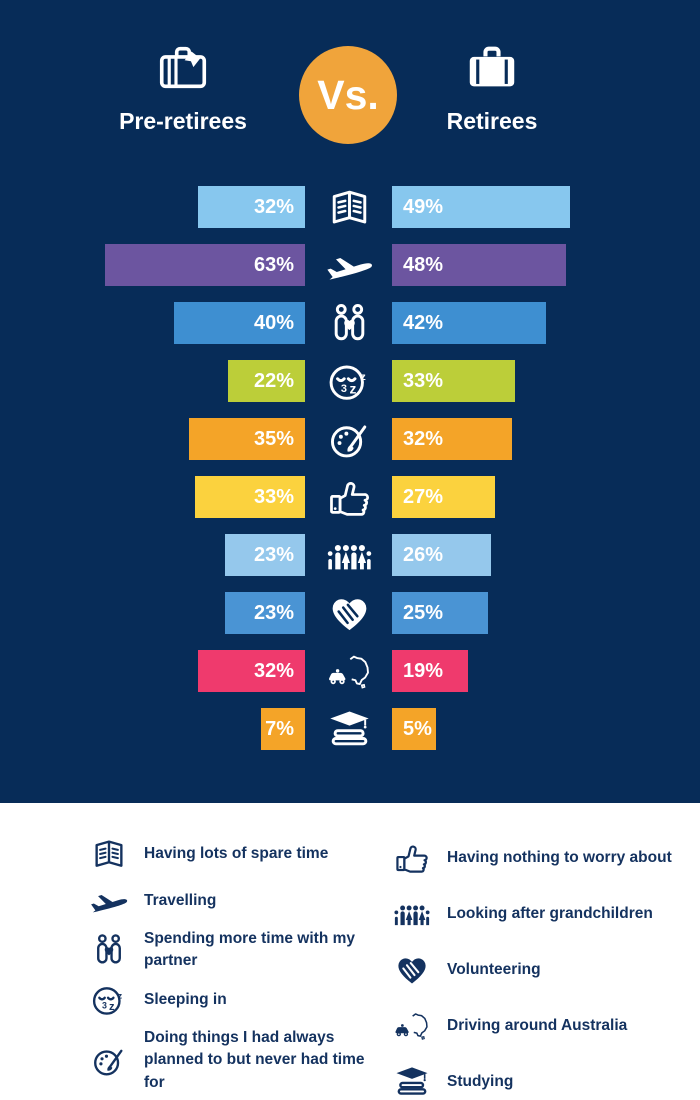 Image resolution: width=700 pixels, height=1100 pixels. What do you see at coordinates (417, 728) in the screenshot?
I see `retirees-value: 5%` at bounding box center [417, 728].